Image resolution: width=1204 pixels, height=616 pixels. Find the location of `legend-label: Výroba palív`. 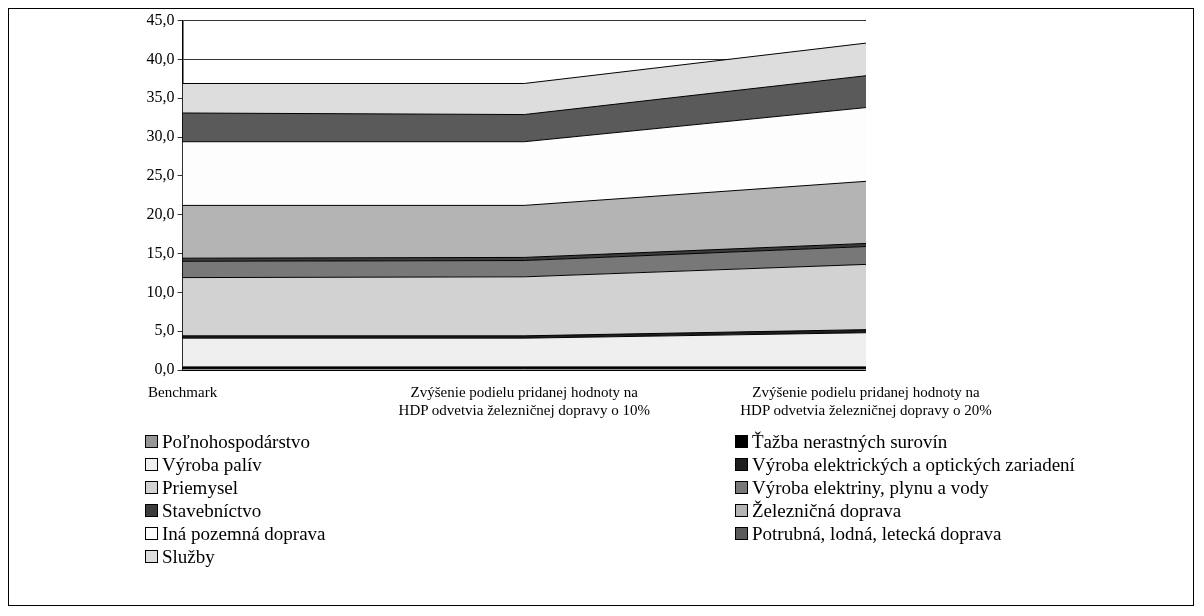

legend-label: Výroba palív is located at coordinates (212, 464).